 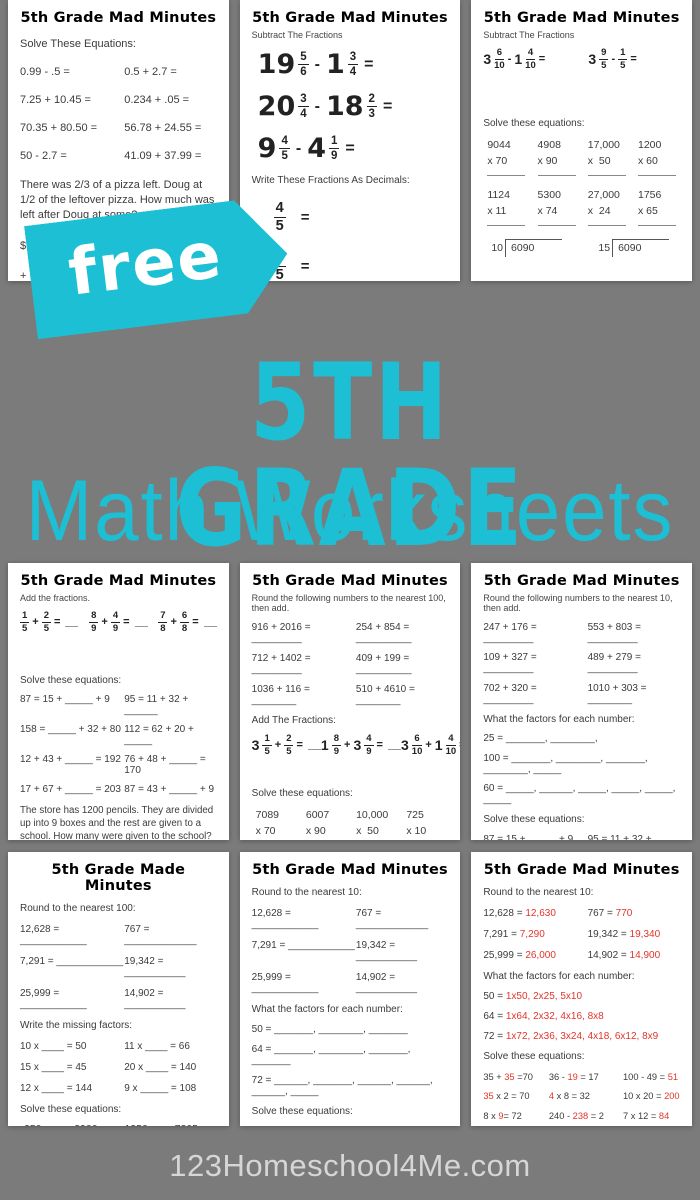 What do you see at coordinates (187, 622) in the screenshot?
I see `fraction-group: 7 8 +6 8 =` at bounding box center [187, 622].